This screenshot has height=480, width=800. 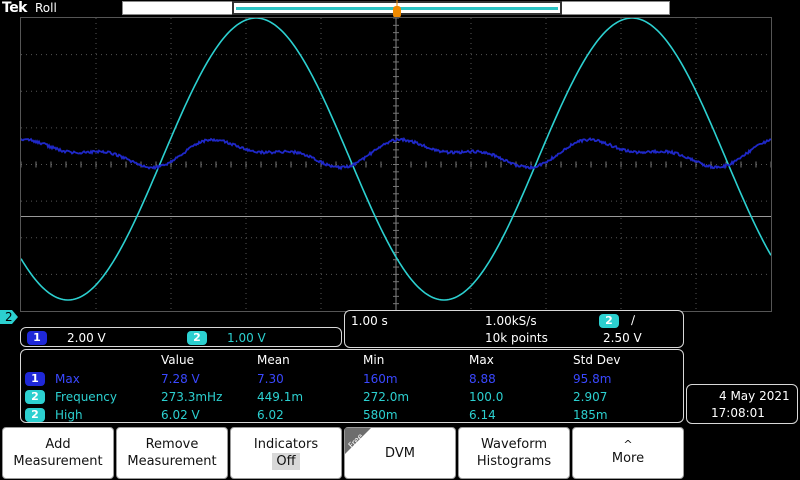 I want to click on row-max: 6.14, so click(x=482, y=415).